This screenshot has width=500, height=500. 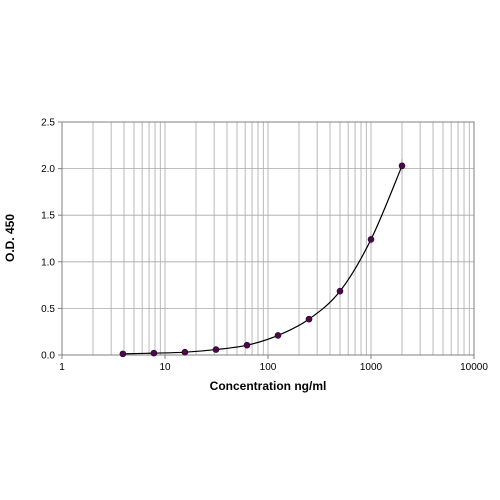 What do you see at coordinates (48, 356) in the screenshot?
I see `y-tick-label: 0.0` at bounding box center [48, 356].